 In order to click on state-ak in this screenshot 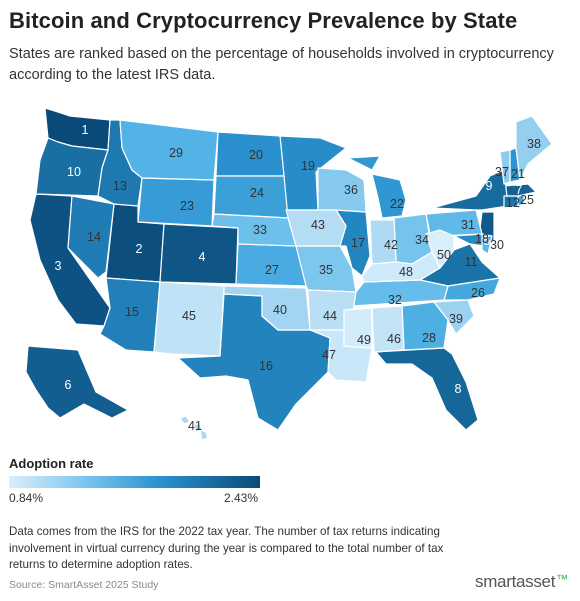, I will do `click(77, 382)`.